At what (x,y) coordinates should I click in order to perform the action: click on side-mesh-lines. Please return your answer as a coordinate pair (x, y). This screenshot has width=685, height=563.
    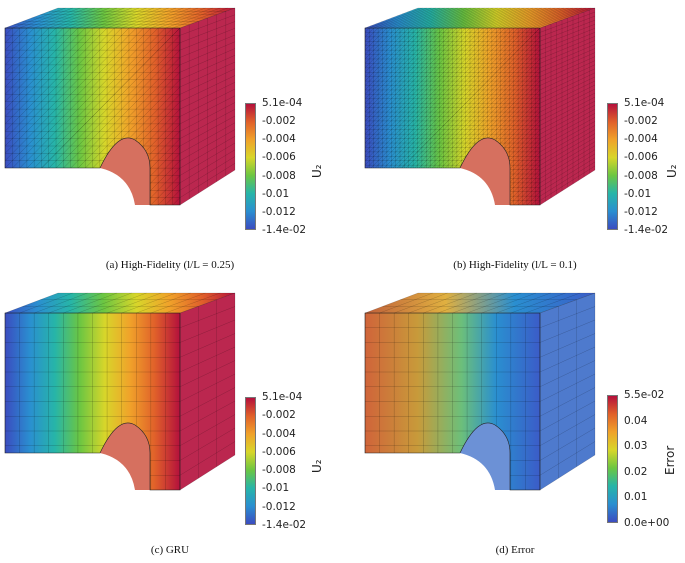
    Looking at the image, I should click on (567, 391).